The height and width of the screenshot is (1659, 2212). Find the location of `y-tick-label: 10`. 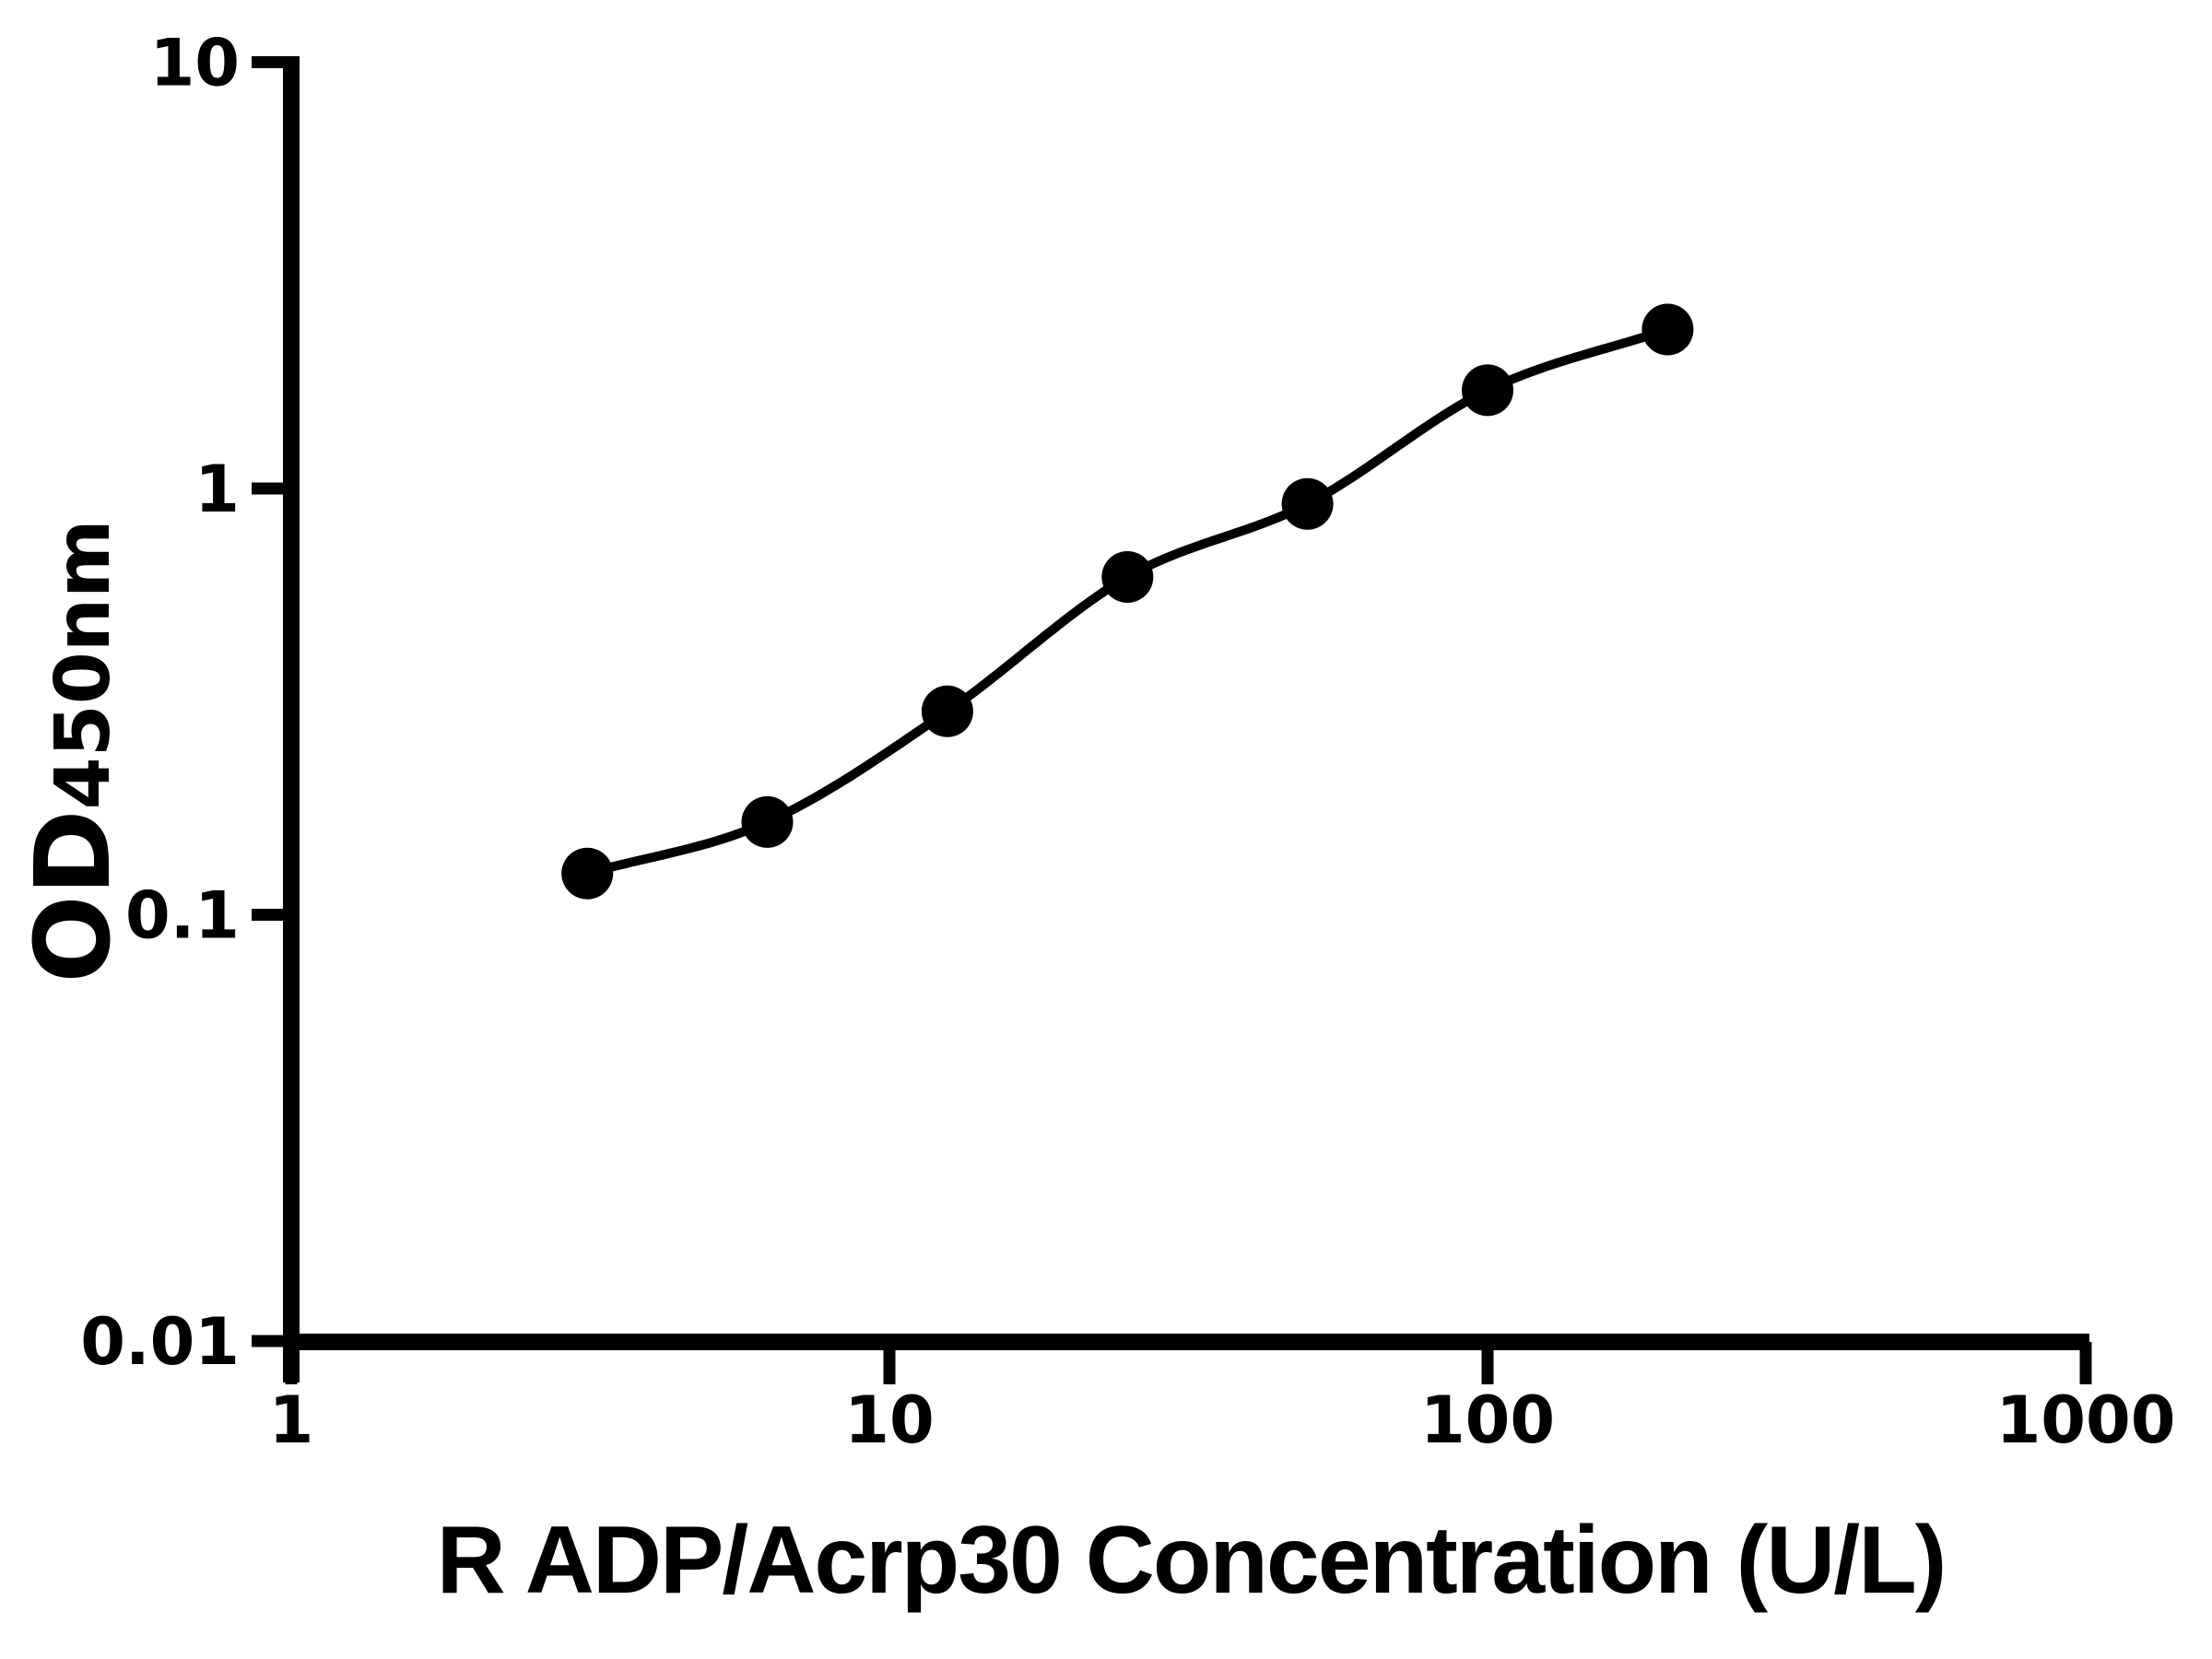

y-tick-label: 10 is located at coordinates (195, 63).